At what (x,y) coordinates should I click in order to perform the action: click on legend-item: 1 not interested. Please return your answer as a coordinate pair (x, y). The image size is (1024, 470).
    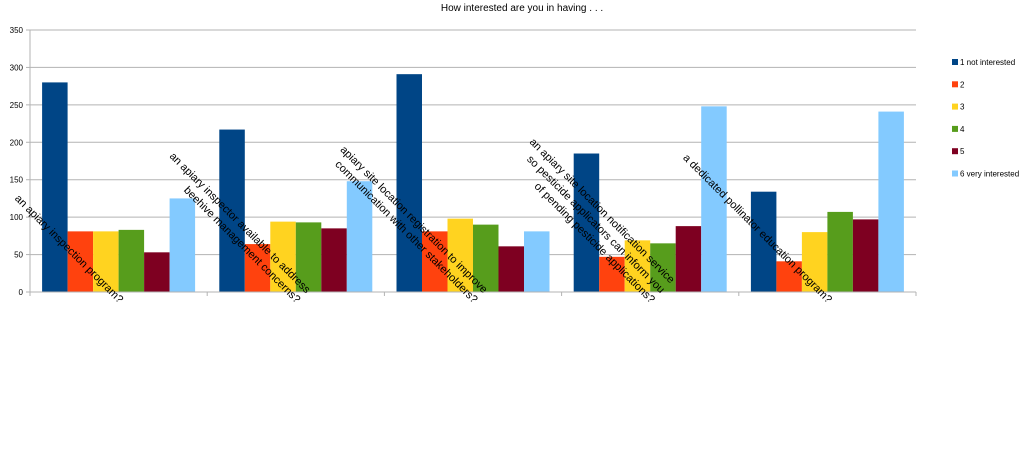
    Looking at the image, I should click on (983, 62).